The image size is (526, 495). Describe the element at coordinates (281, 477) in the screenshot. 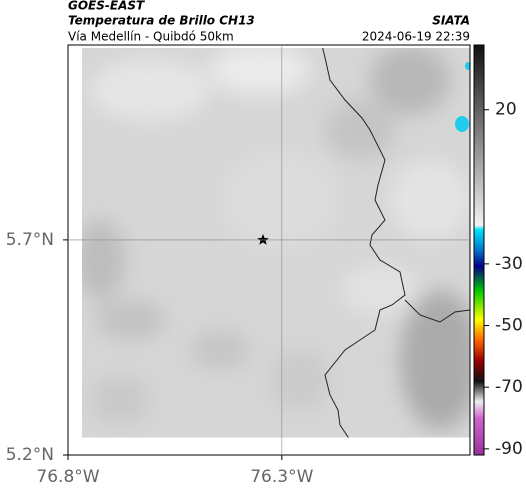

I see `lon-tick-label: 76.3°W` at that location.